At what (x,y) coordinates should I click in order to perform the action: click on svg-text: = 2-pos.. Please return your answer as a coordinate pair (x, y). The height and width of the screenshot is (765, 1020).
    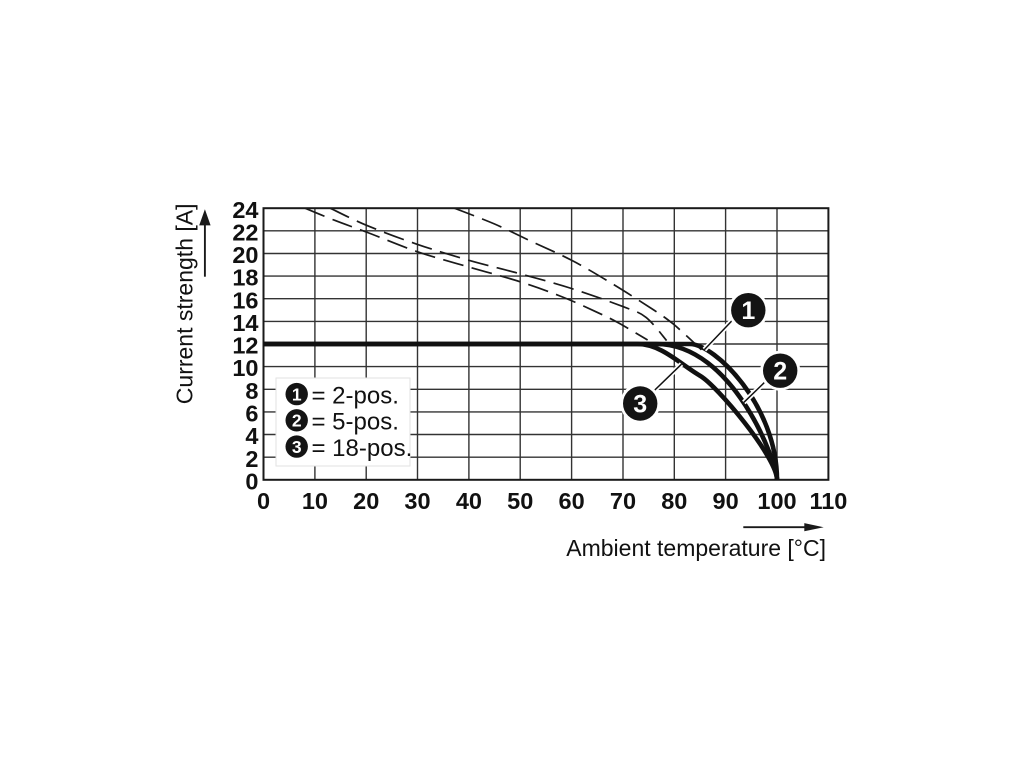
    Looking at the image, I should click on (355, 395).